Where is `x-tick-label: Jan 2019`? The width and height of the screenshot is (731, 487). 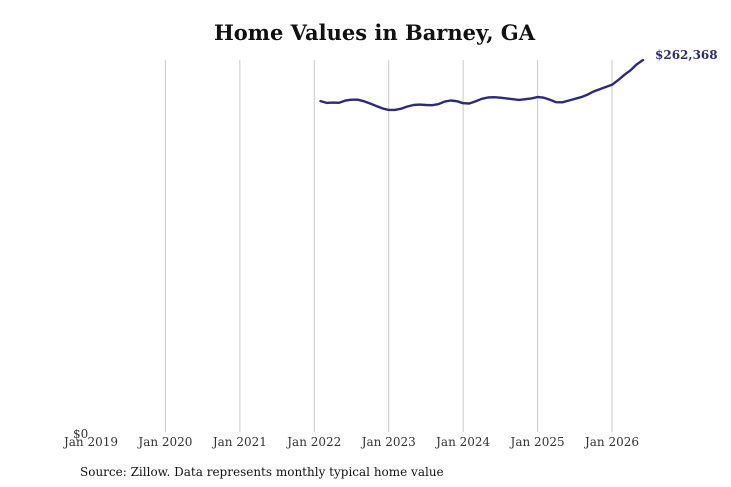 x-tick-label: Jan 2019 is located at coordinates (90, 442).